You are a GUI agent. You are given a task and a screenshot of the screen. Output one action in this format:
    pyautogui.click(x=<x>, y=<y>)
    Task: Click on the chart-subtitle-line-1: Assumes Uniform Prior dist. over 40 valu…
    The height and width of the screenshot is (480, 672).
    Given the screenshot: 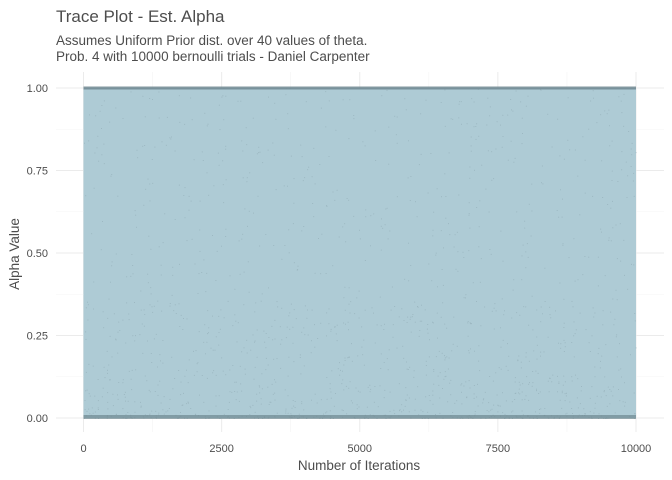 What is the action you would take?
    pyautogui.click(x=211, y=40)
    